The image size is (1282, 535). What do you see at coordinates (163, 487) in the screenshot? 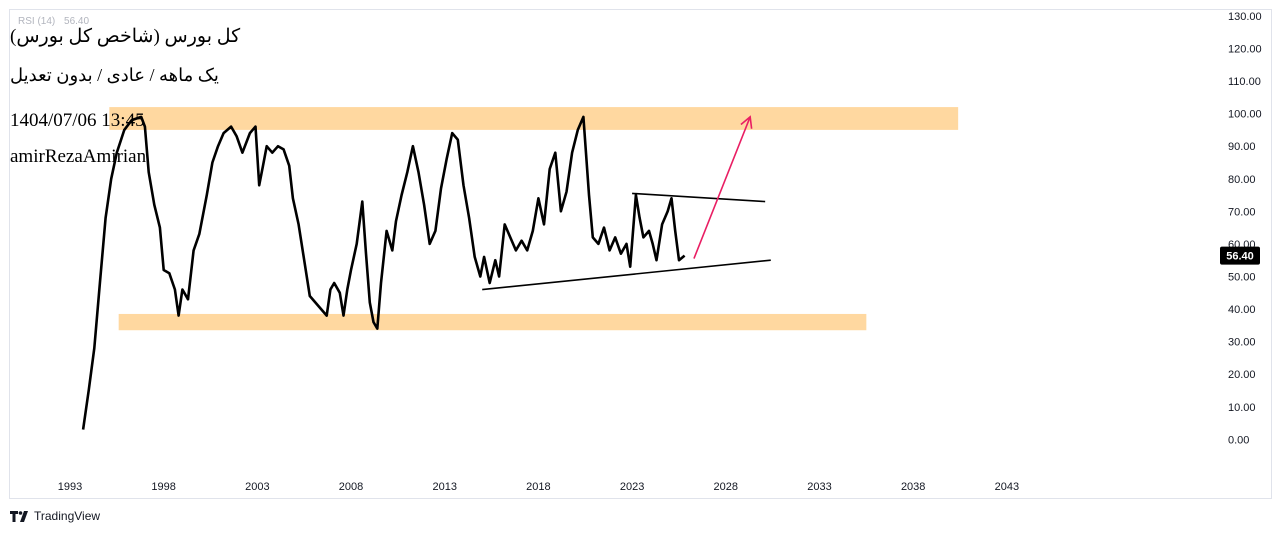
I see `x-tick-label: 1998` at bounding box center [163, 487].